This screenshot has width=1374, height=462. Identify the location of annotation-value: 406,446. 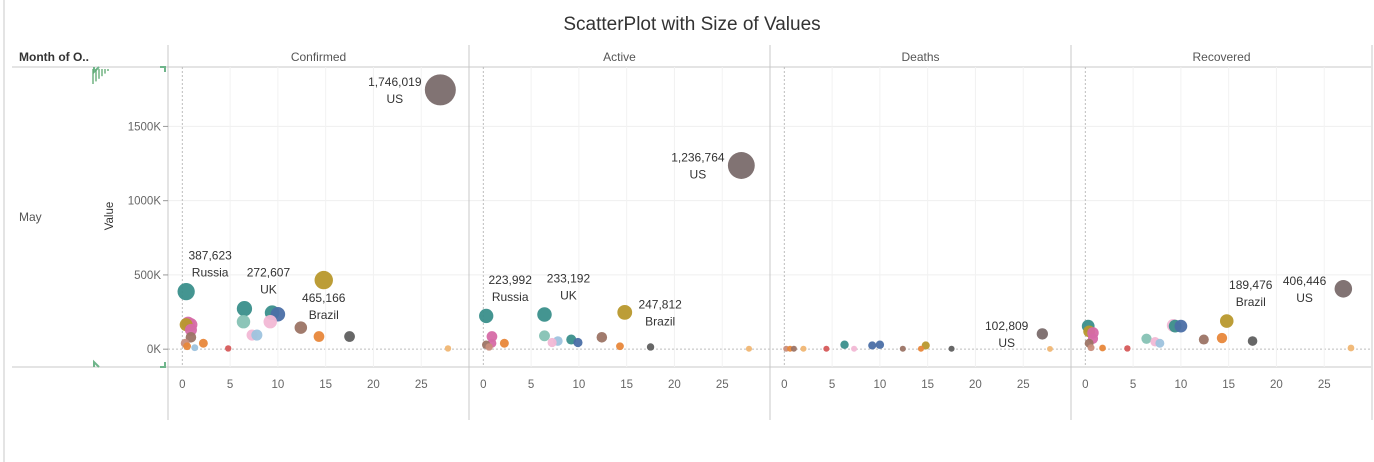
(1305, 281).